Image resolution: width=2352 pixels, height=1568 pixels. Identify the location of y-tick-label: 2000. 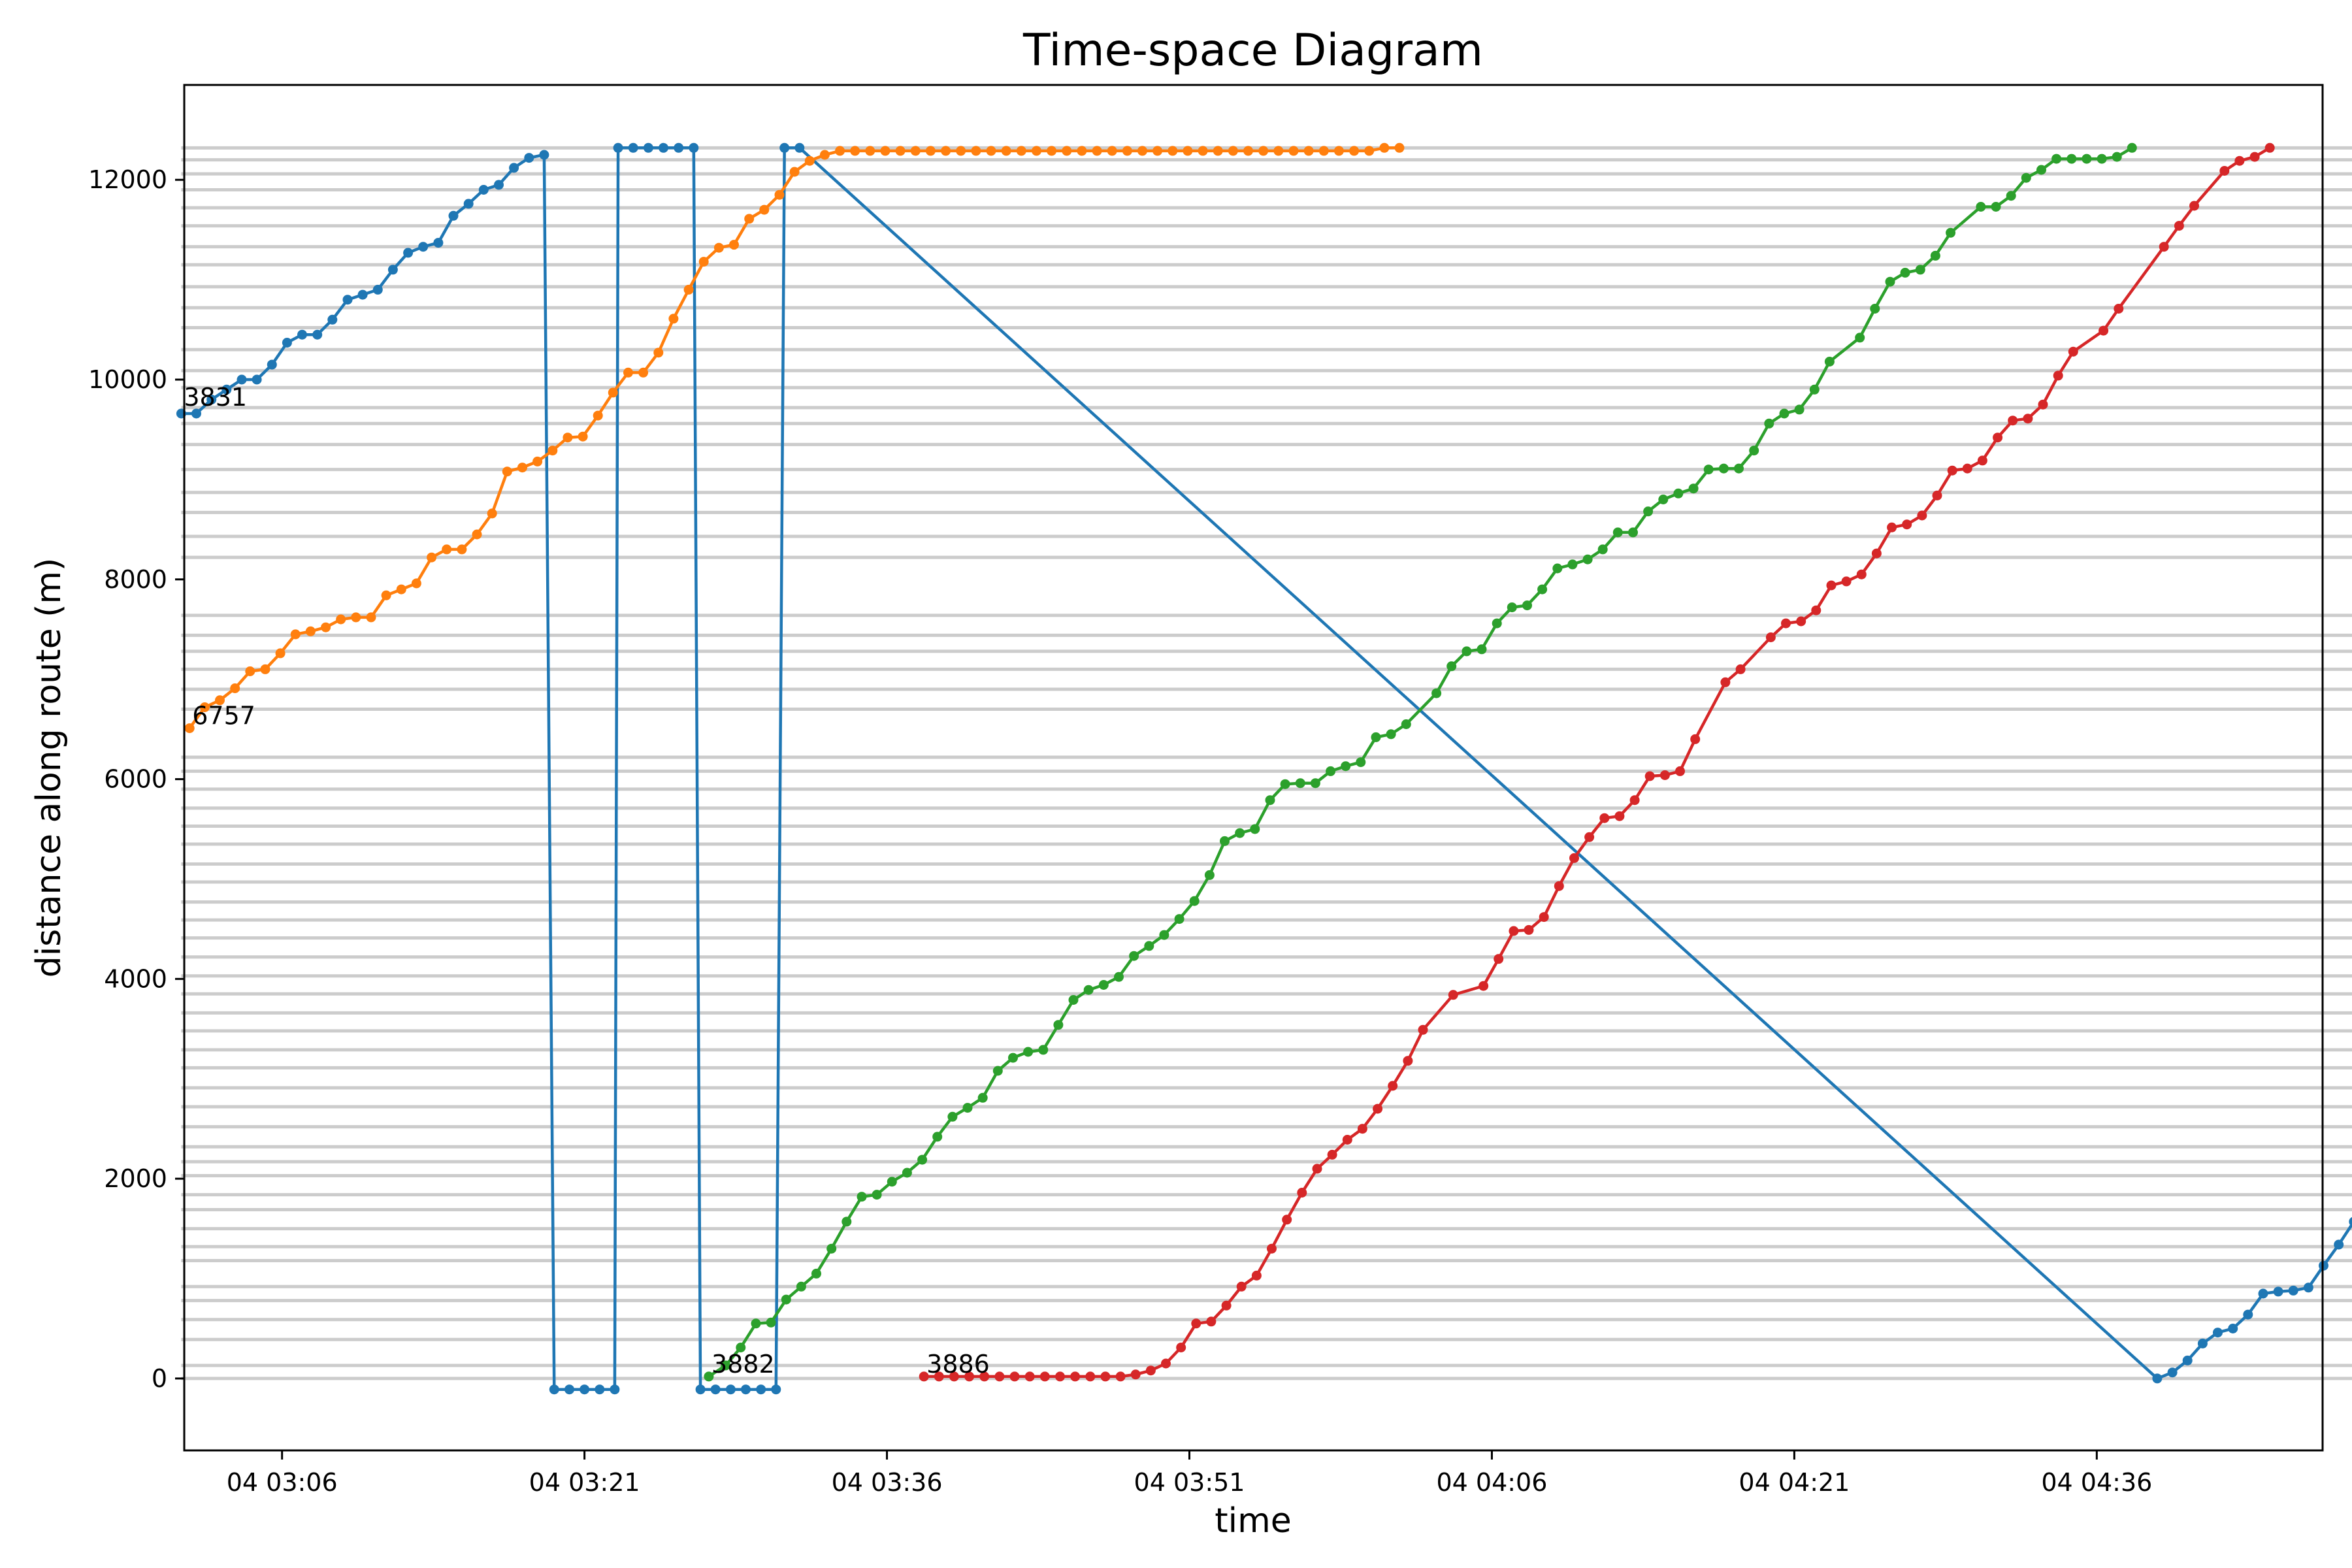
(135, 1178).